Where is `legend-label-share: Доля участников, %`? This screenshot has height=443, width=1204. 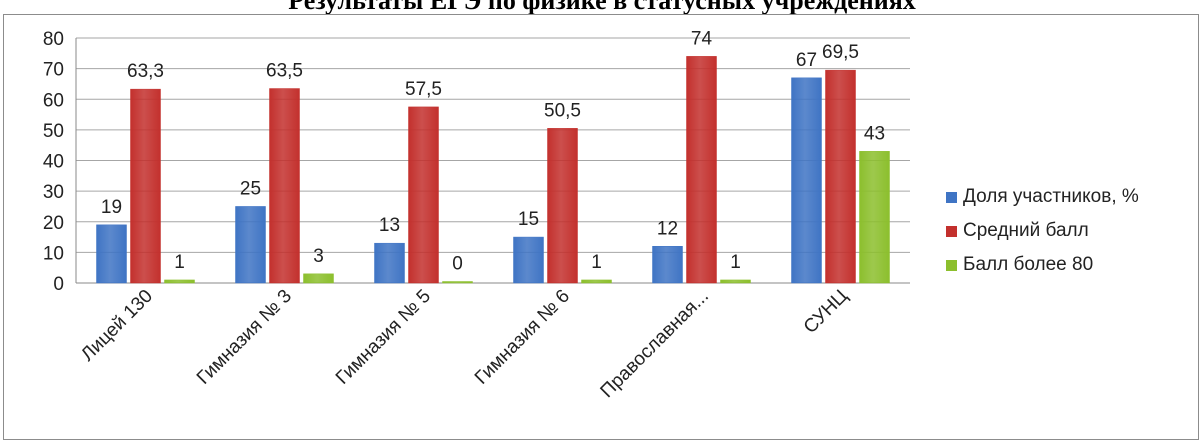
legend-label-share: Доля участников, % is located at coordinates (1051, 196).